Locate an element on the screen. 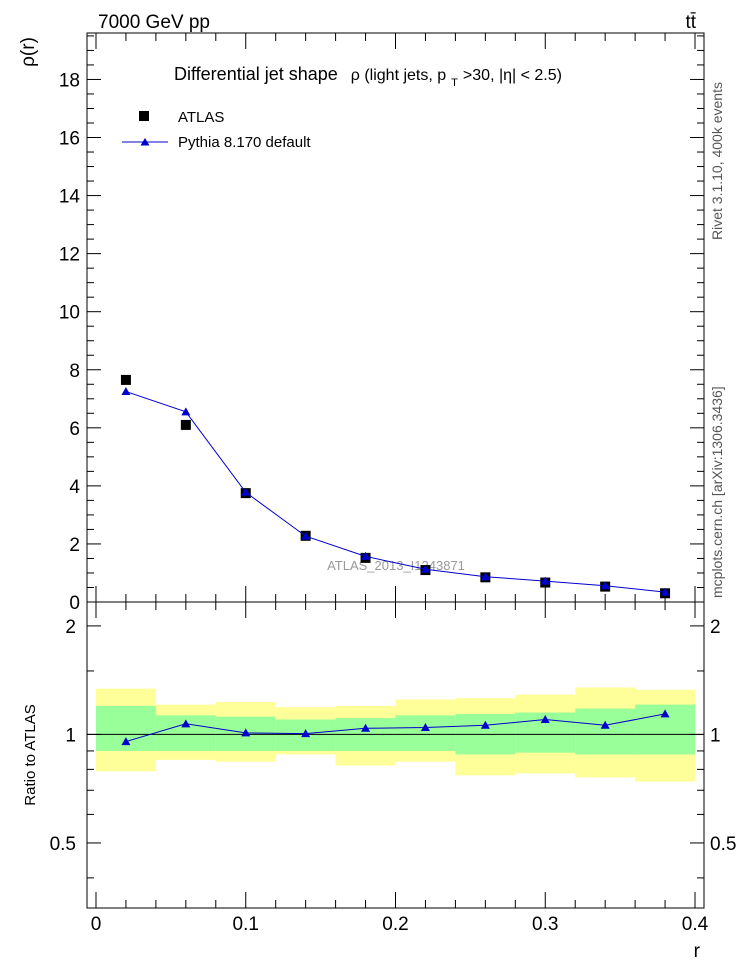  mcplots-label: mcplots.cern.ch [arXiv:1306.3436] is located at coordinates (717, 492).